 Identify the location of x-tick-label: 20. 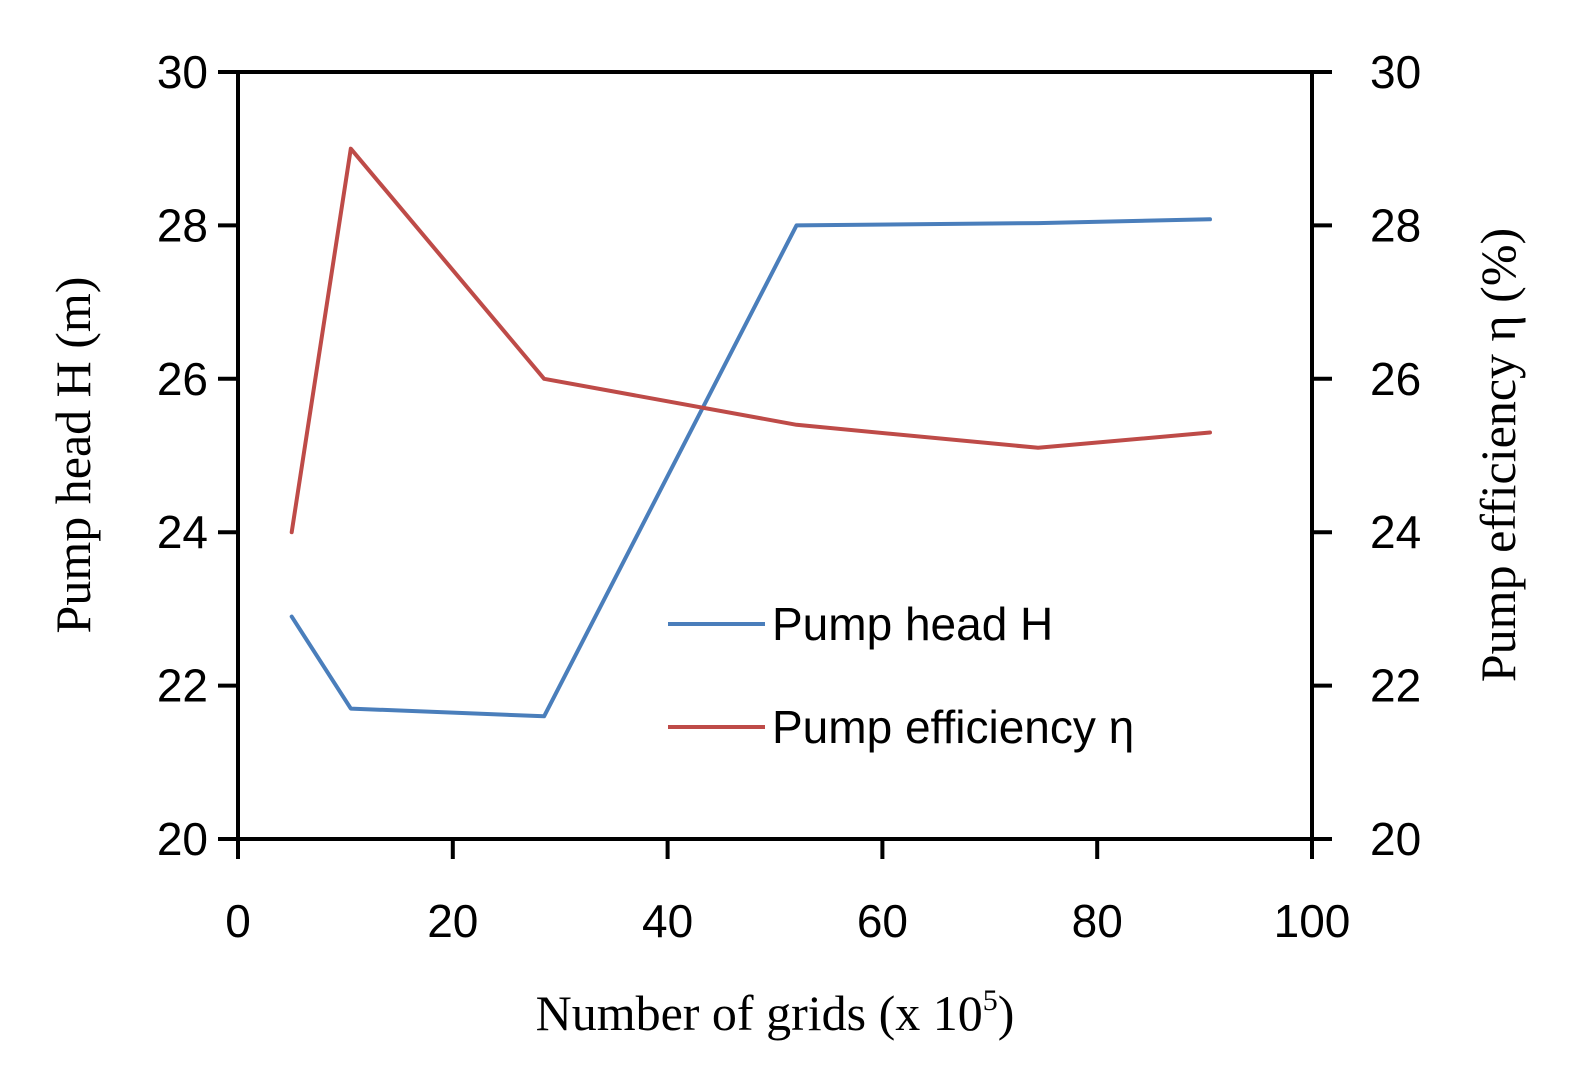
(452, 921).